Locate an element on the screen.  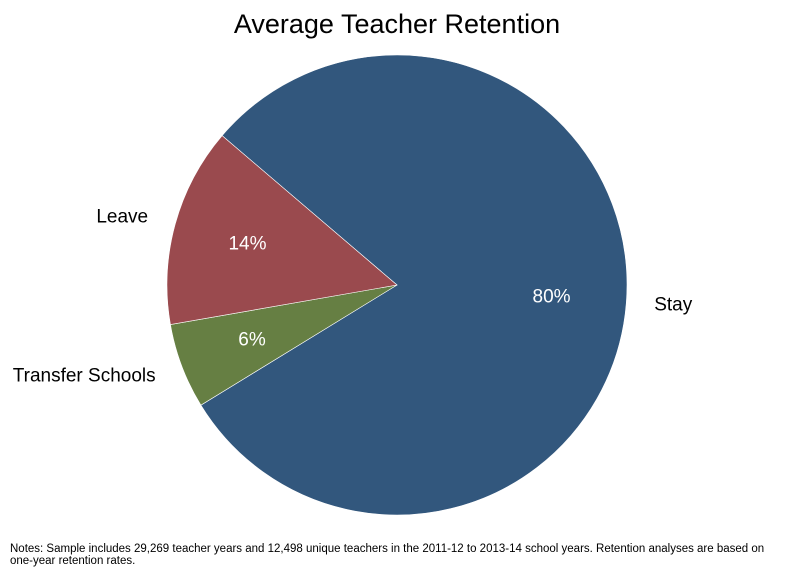
data-label-stay: 80% is located at coordinates (552, 297).